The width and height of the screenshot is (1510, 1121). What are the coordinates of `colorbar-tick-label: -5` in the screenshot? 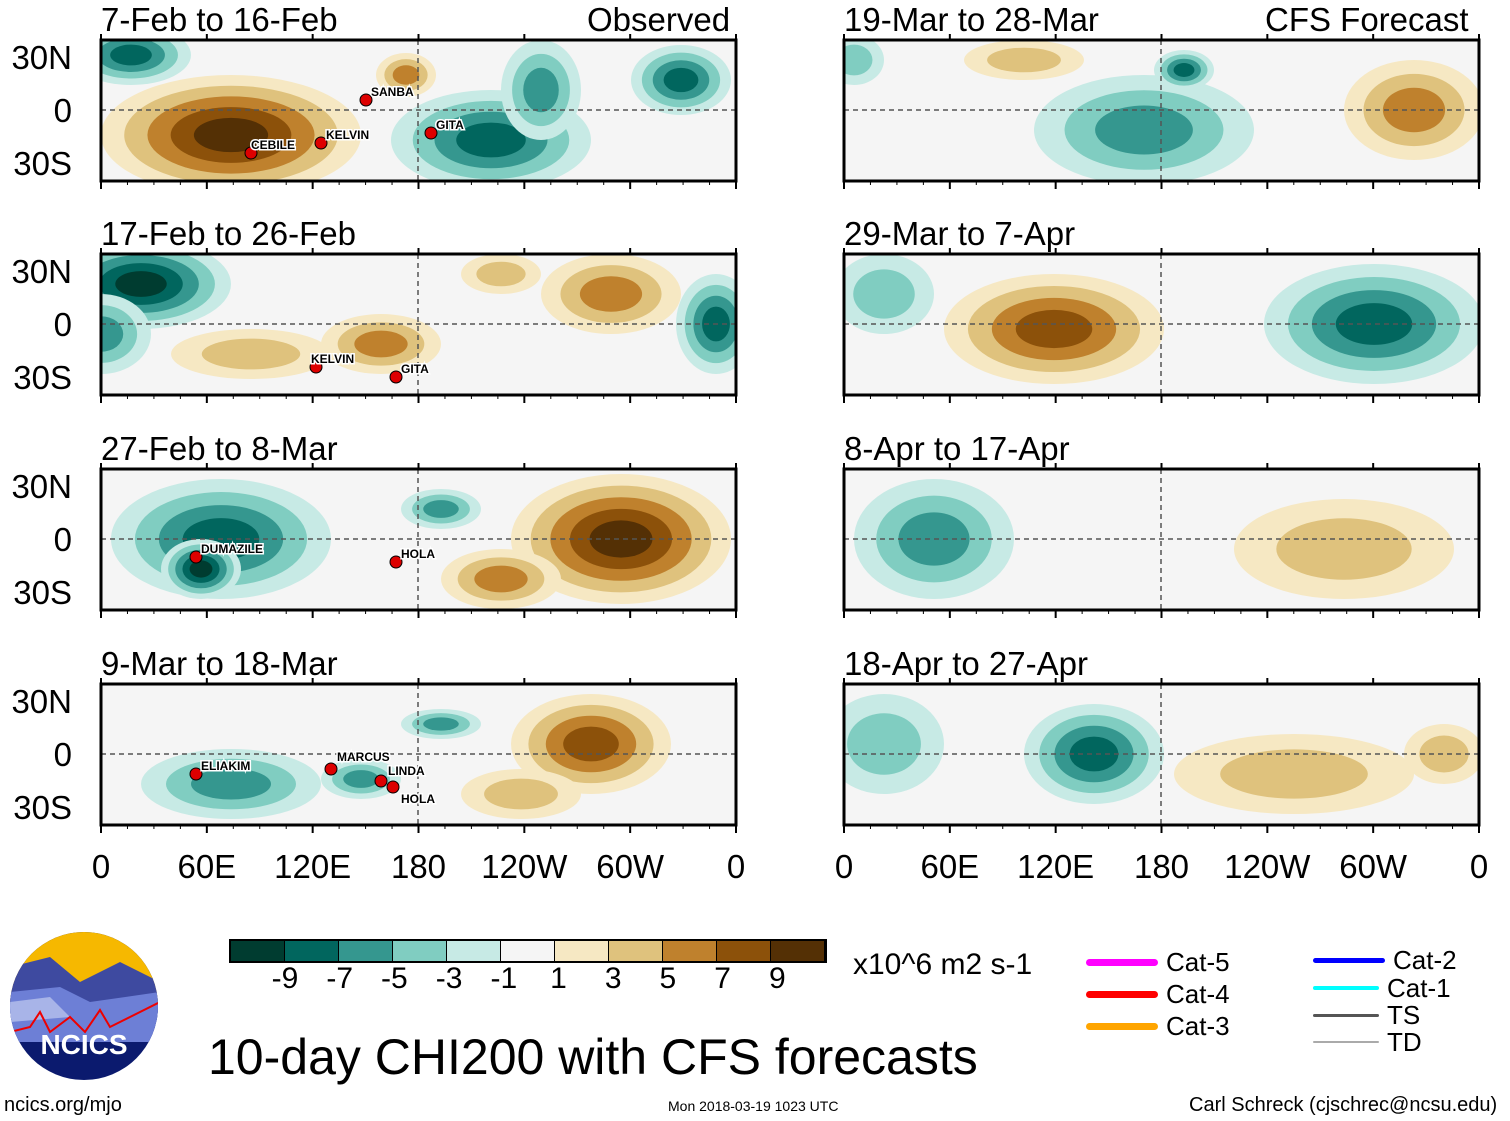 It's located at (394, 978).